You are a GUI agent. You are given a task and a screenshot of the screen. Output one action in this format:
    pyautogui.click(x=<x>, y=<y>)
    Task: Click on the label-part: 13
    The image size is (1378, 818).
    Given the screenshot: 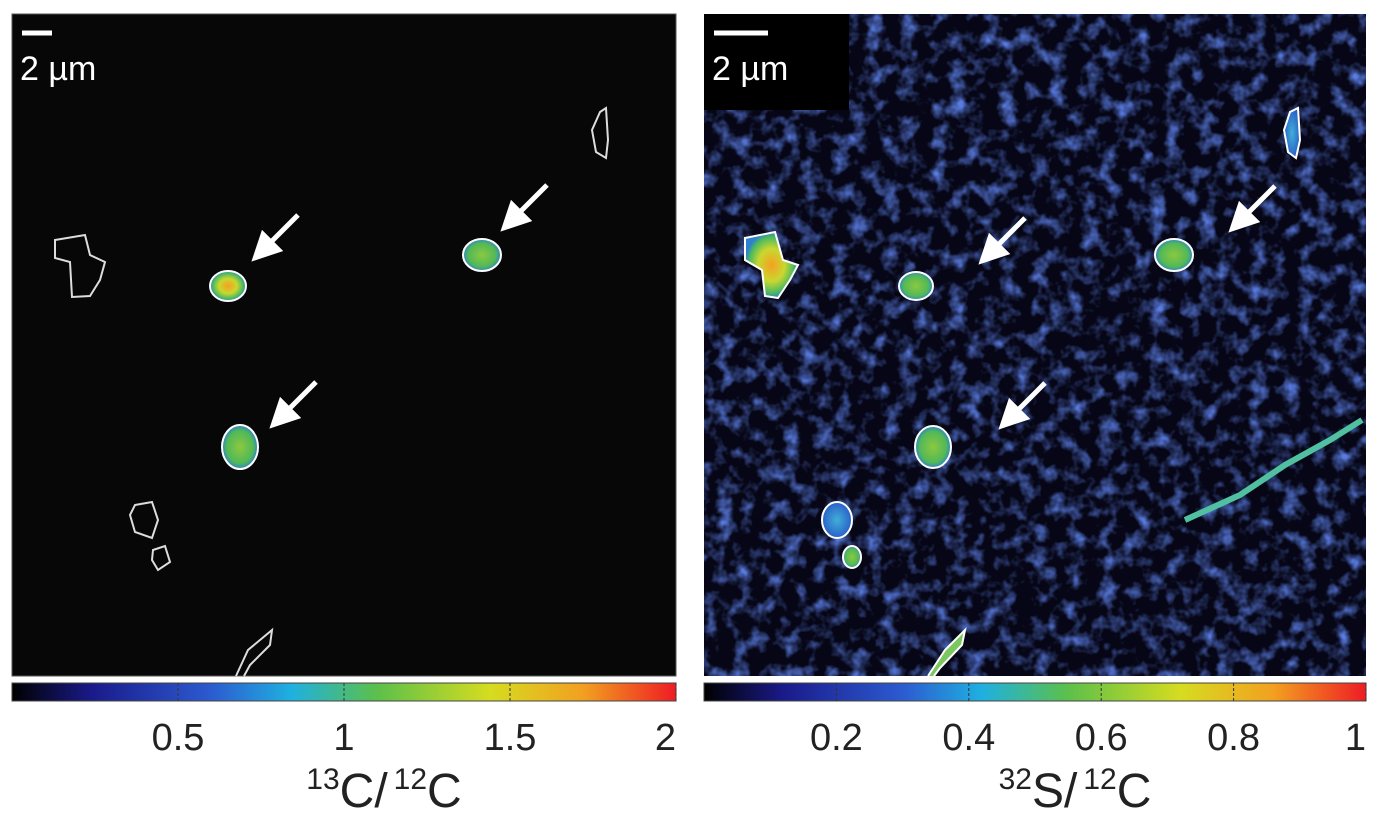 What is the action you would take?
    pyautogui.click(x=322, y=779)
    